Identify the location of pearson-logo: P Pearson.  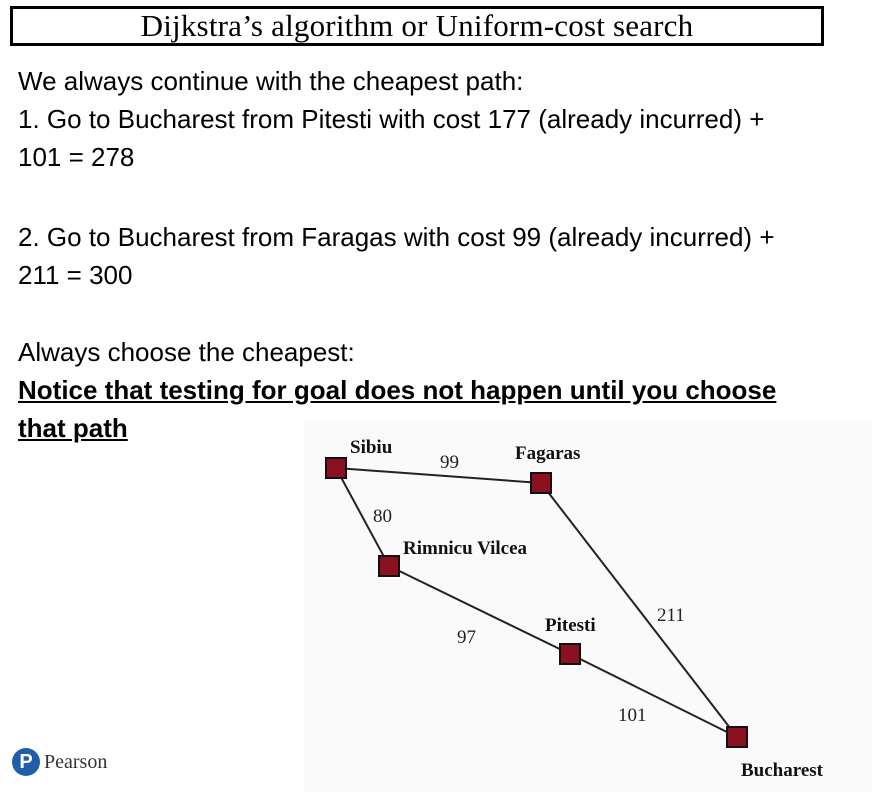
(59, 762).